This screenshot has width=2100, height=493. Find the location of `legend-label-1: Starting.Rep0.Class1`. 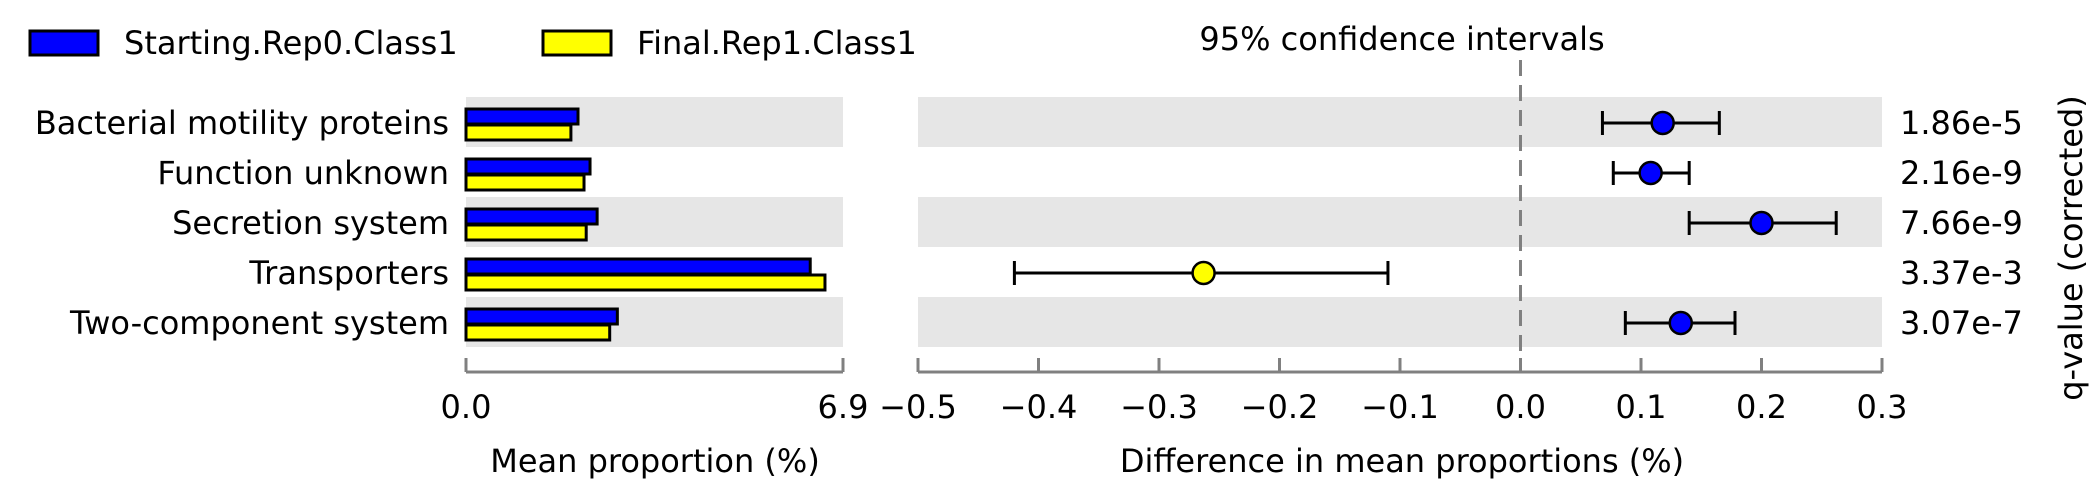

legend-label-1: Starting.Rep0.Class1 is located at coordinates (291, 43).